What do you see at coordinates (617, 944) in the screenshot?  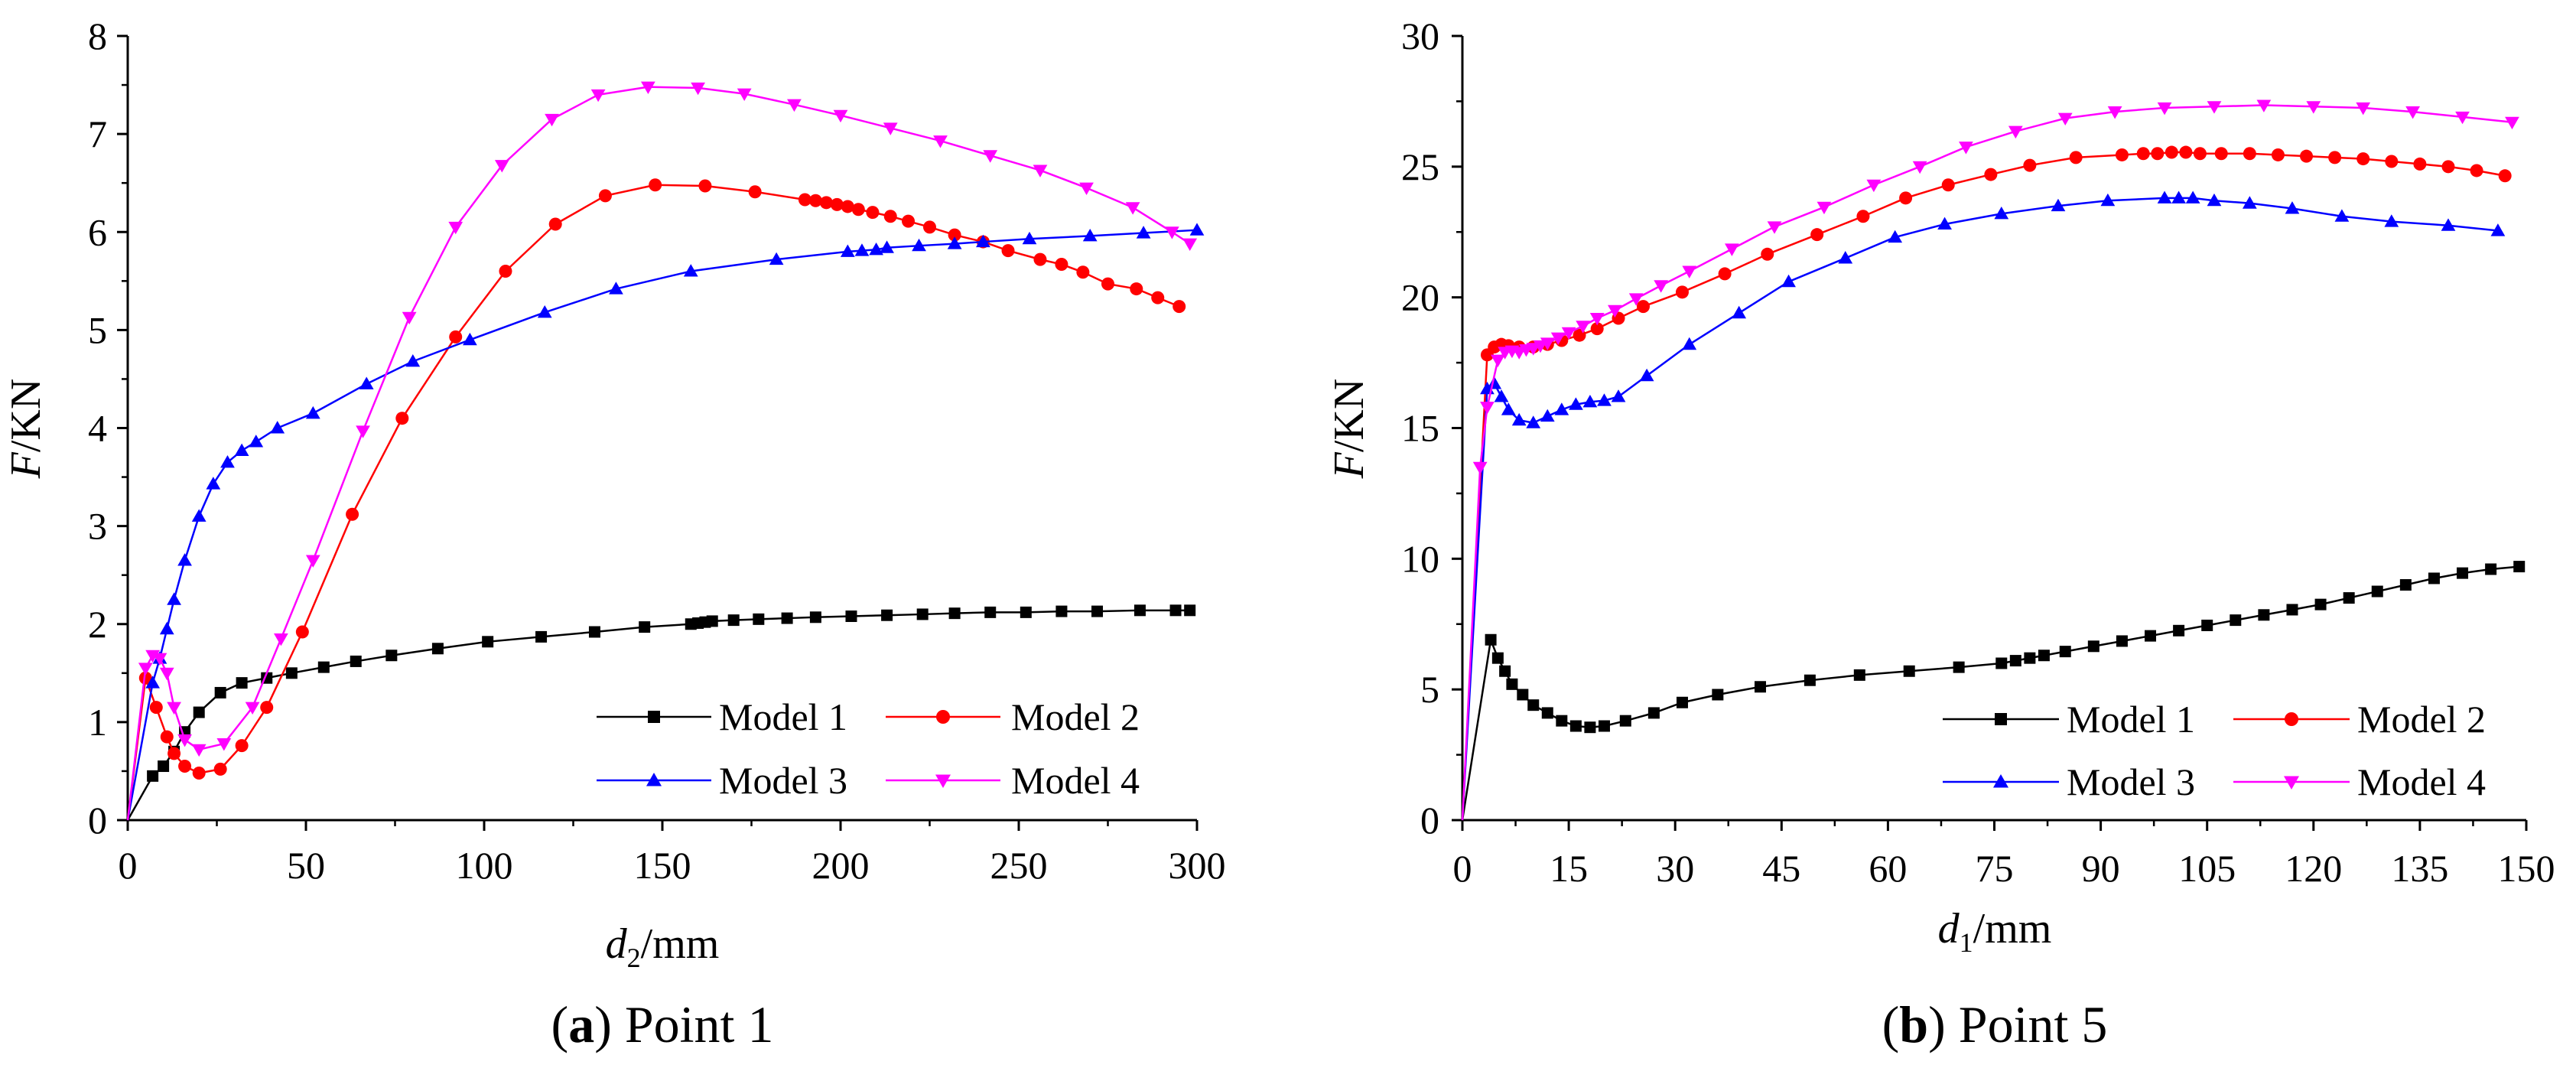 I see `x-axis-variable: d` at bounding box center [617, 944].